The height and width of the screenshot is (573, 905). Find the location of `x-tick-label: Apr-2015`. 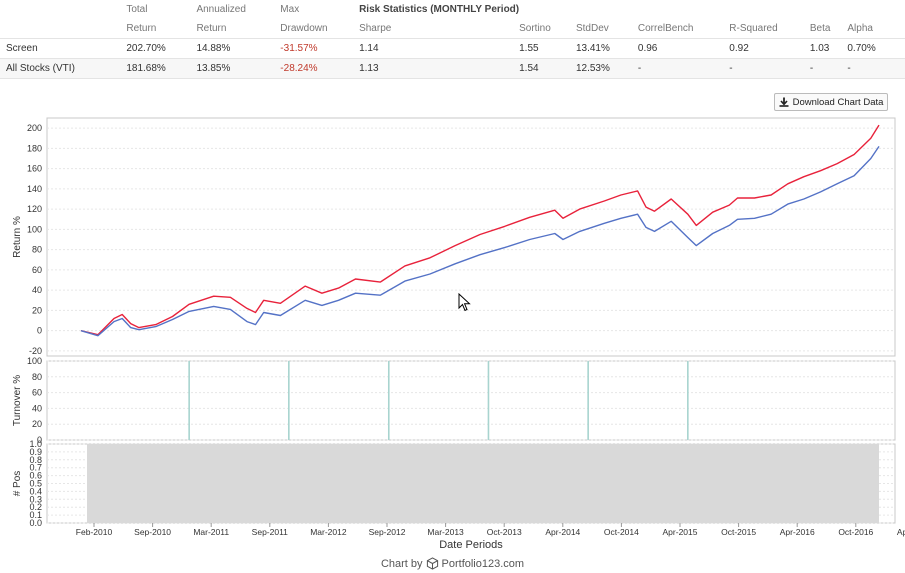

x-tick-label: Apr-2015 is located at coordinates (680, 532).